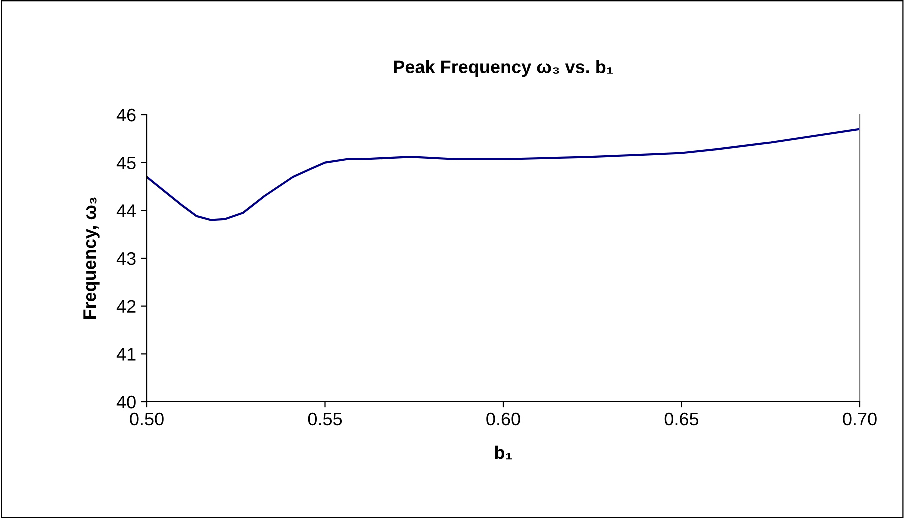 This screenshot has height=519, width=905. Describe the element at coordinates (503, 453) in the screenshot. I see `x-axis-title: b₁` at that location.